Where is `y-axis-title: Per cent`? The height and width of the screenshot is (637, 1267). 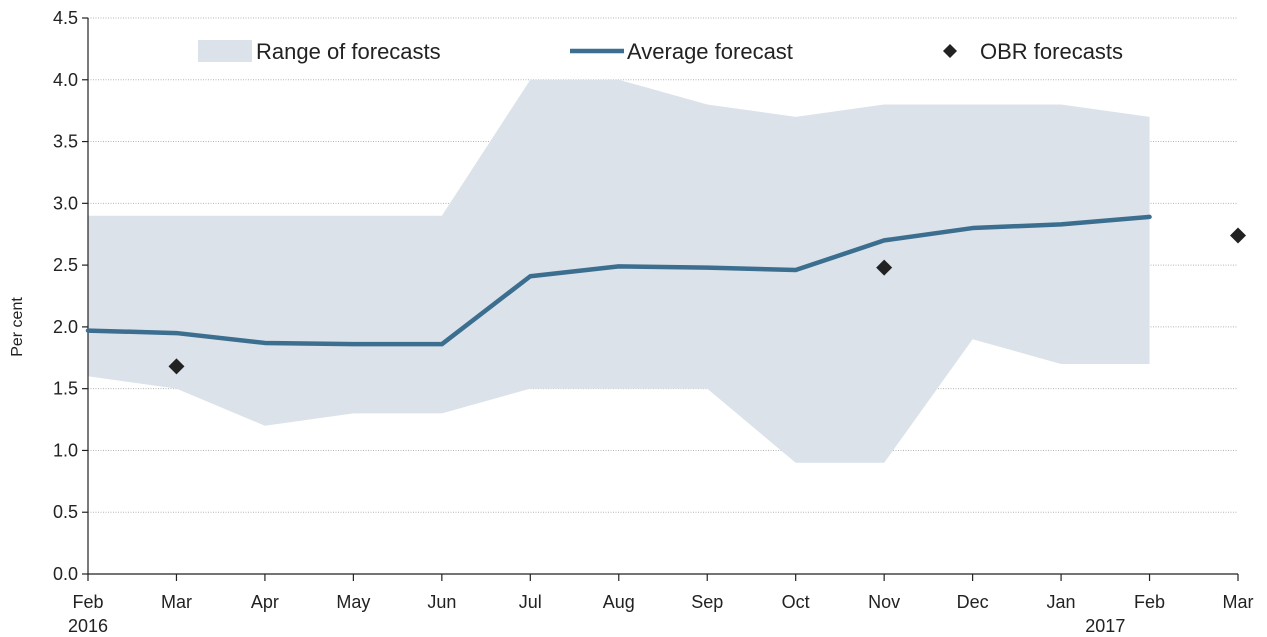 y-axis-title: Per cent is located at coordinates (17, 327).